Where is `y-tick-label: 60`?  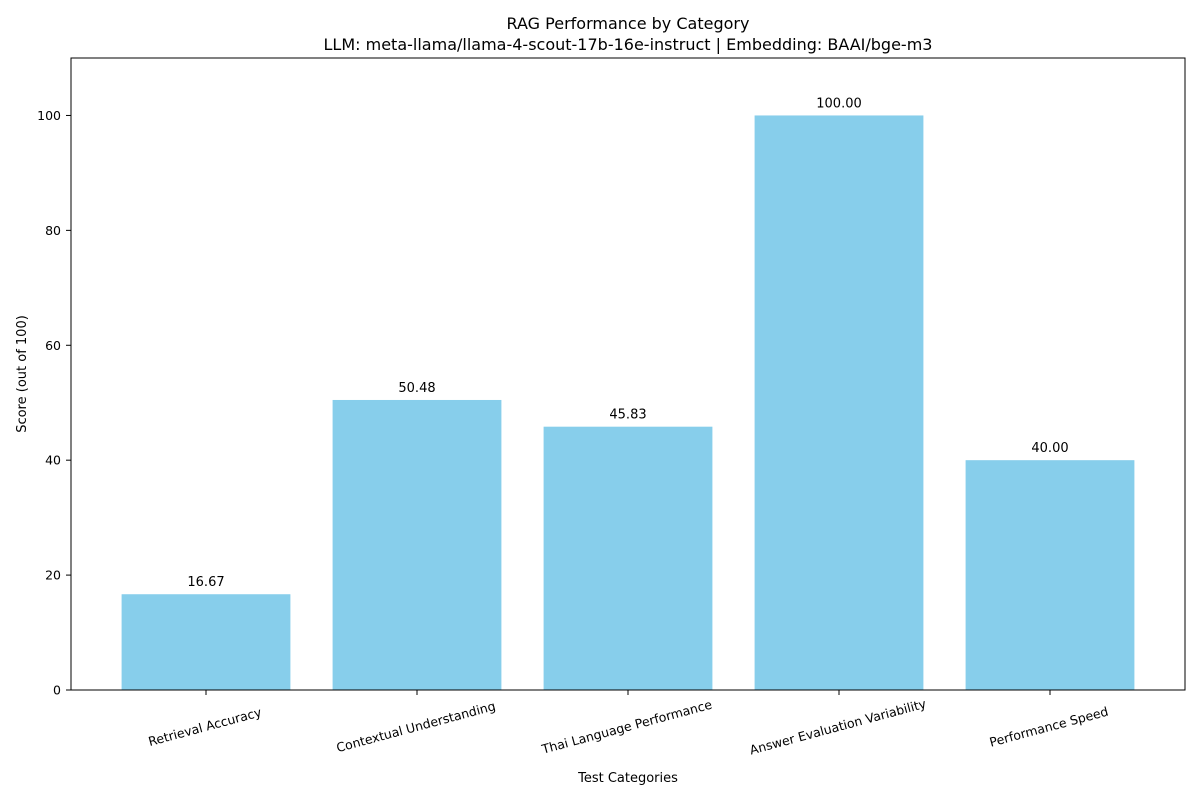
y-tick-label: 60 is located at coordinates (53, 345).